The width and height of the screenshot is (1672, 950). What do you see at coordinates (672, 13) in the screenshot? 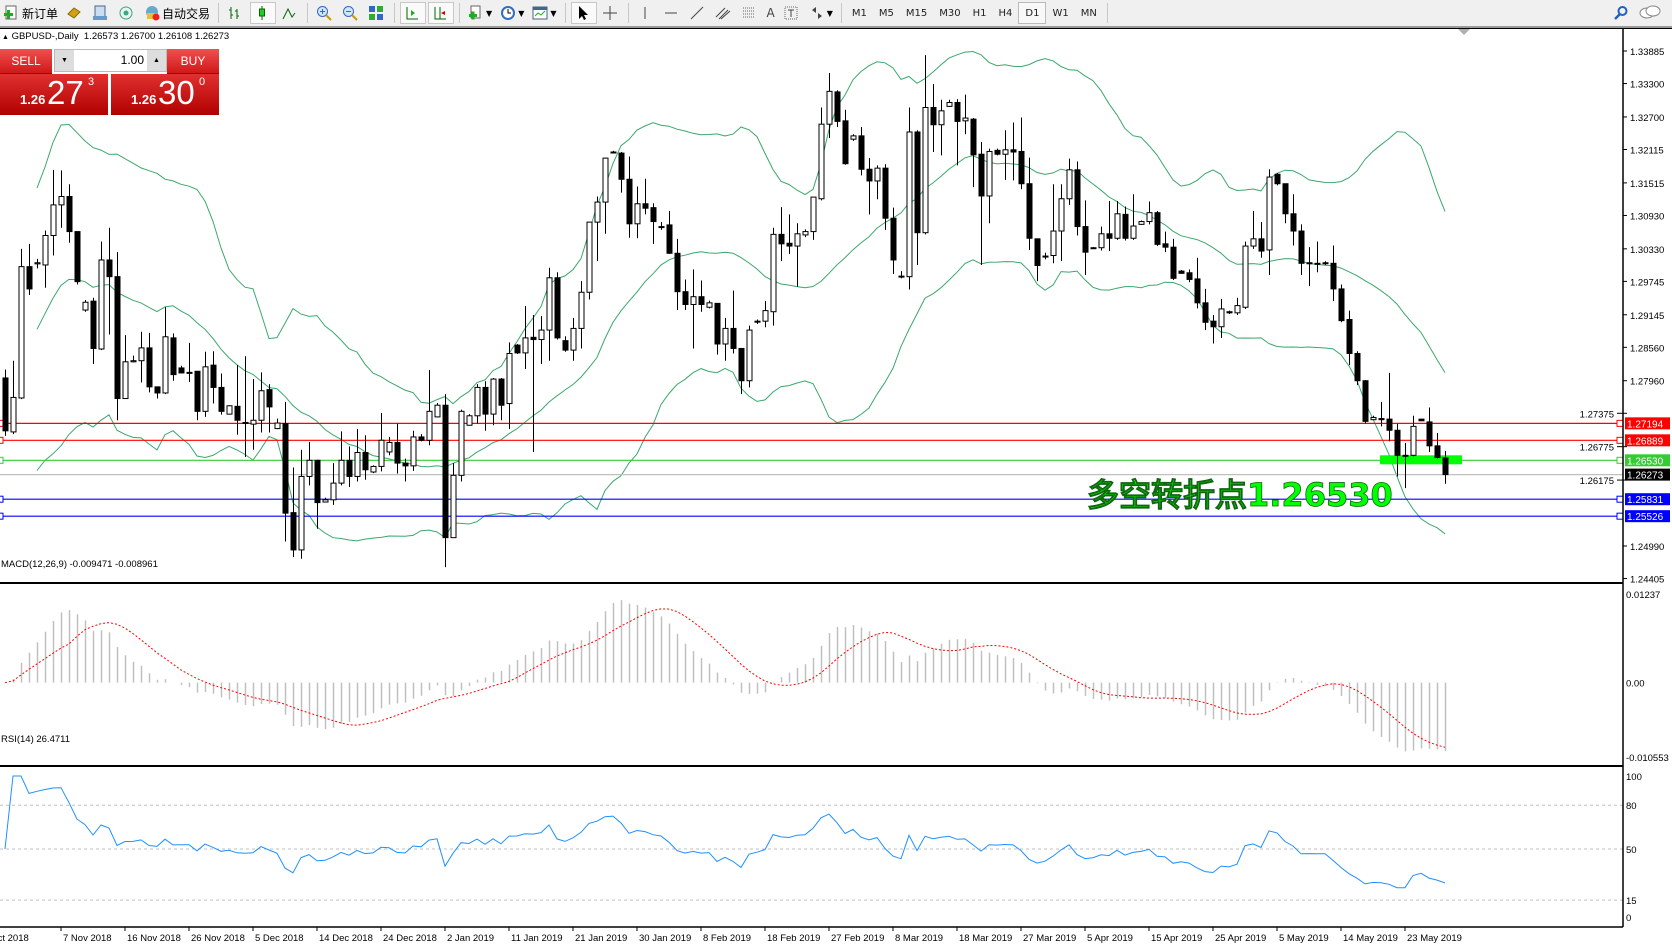
I see `horizontal-line-tool` at bounding box center [672, 13].